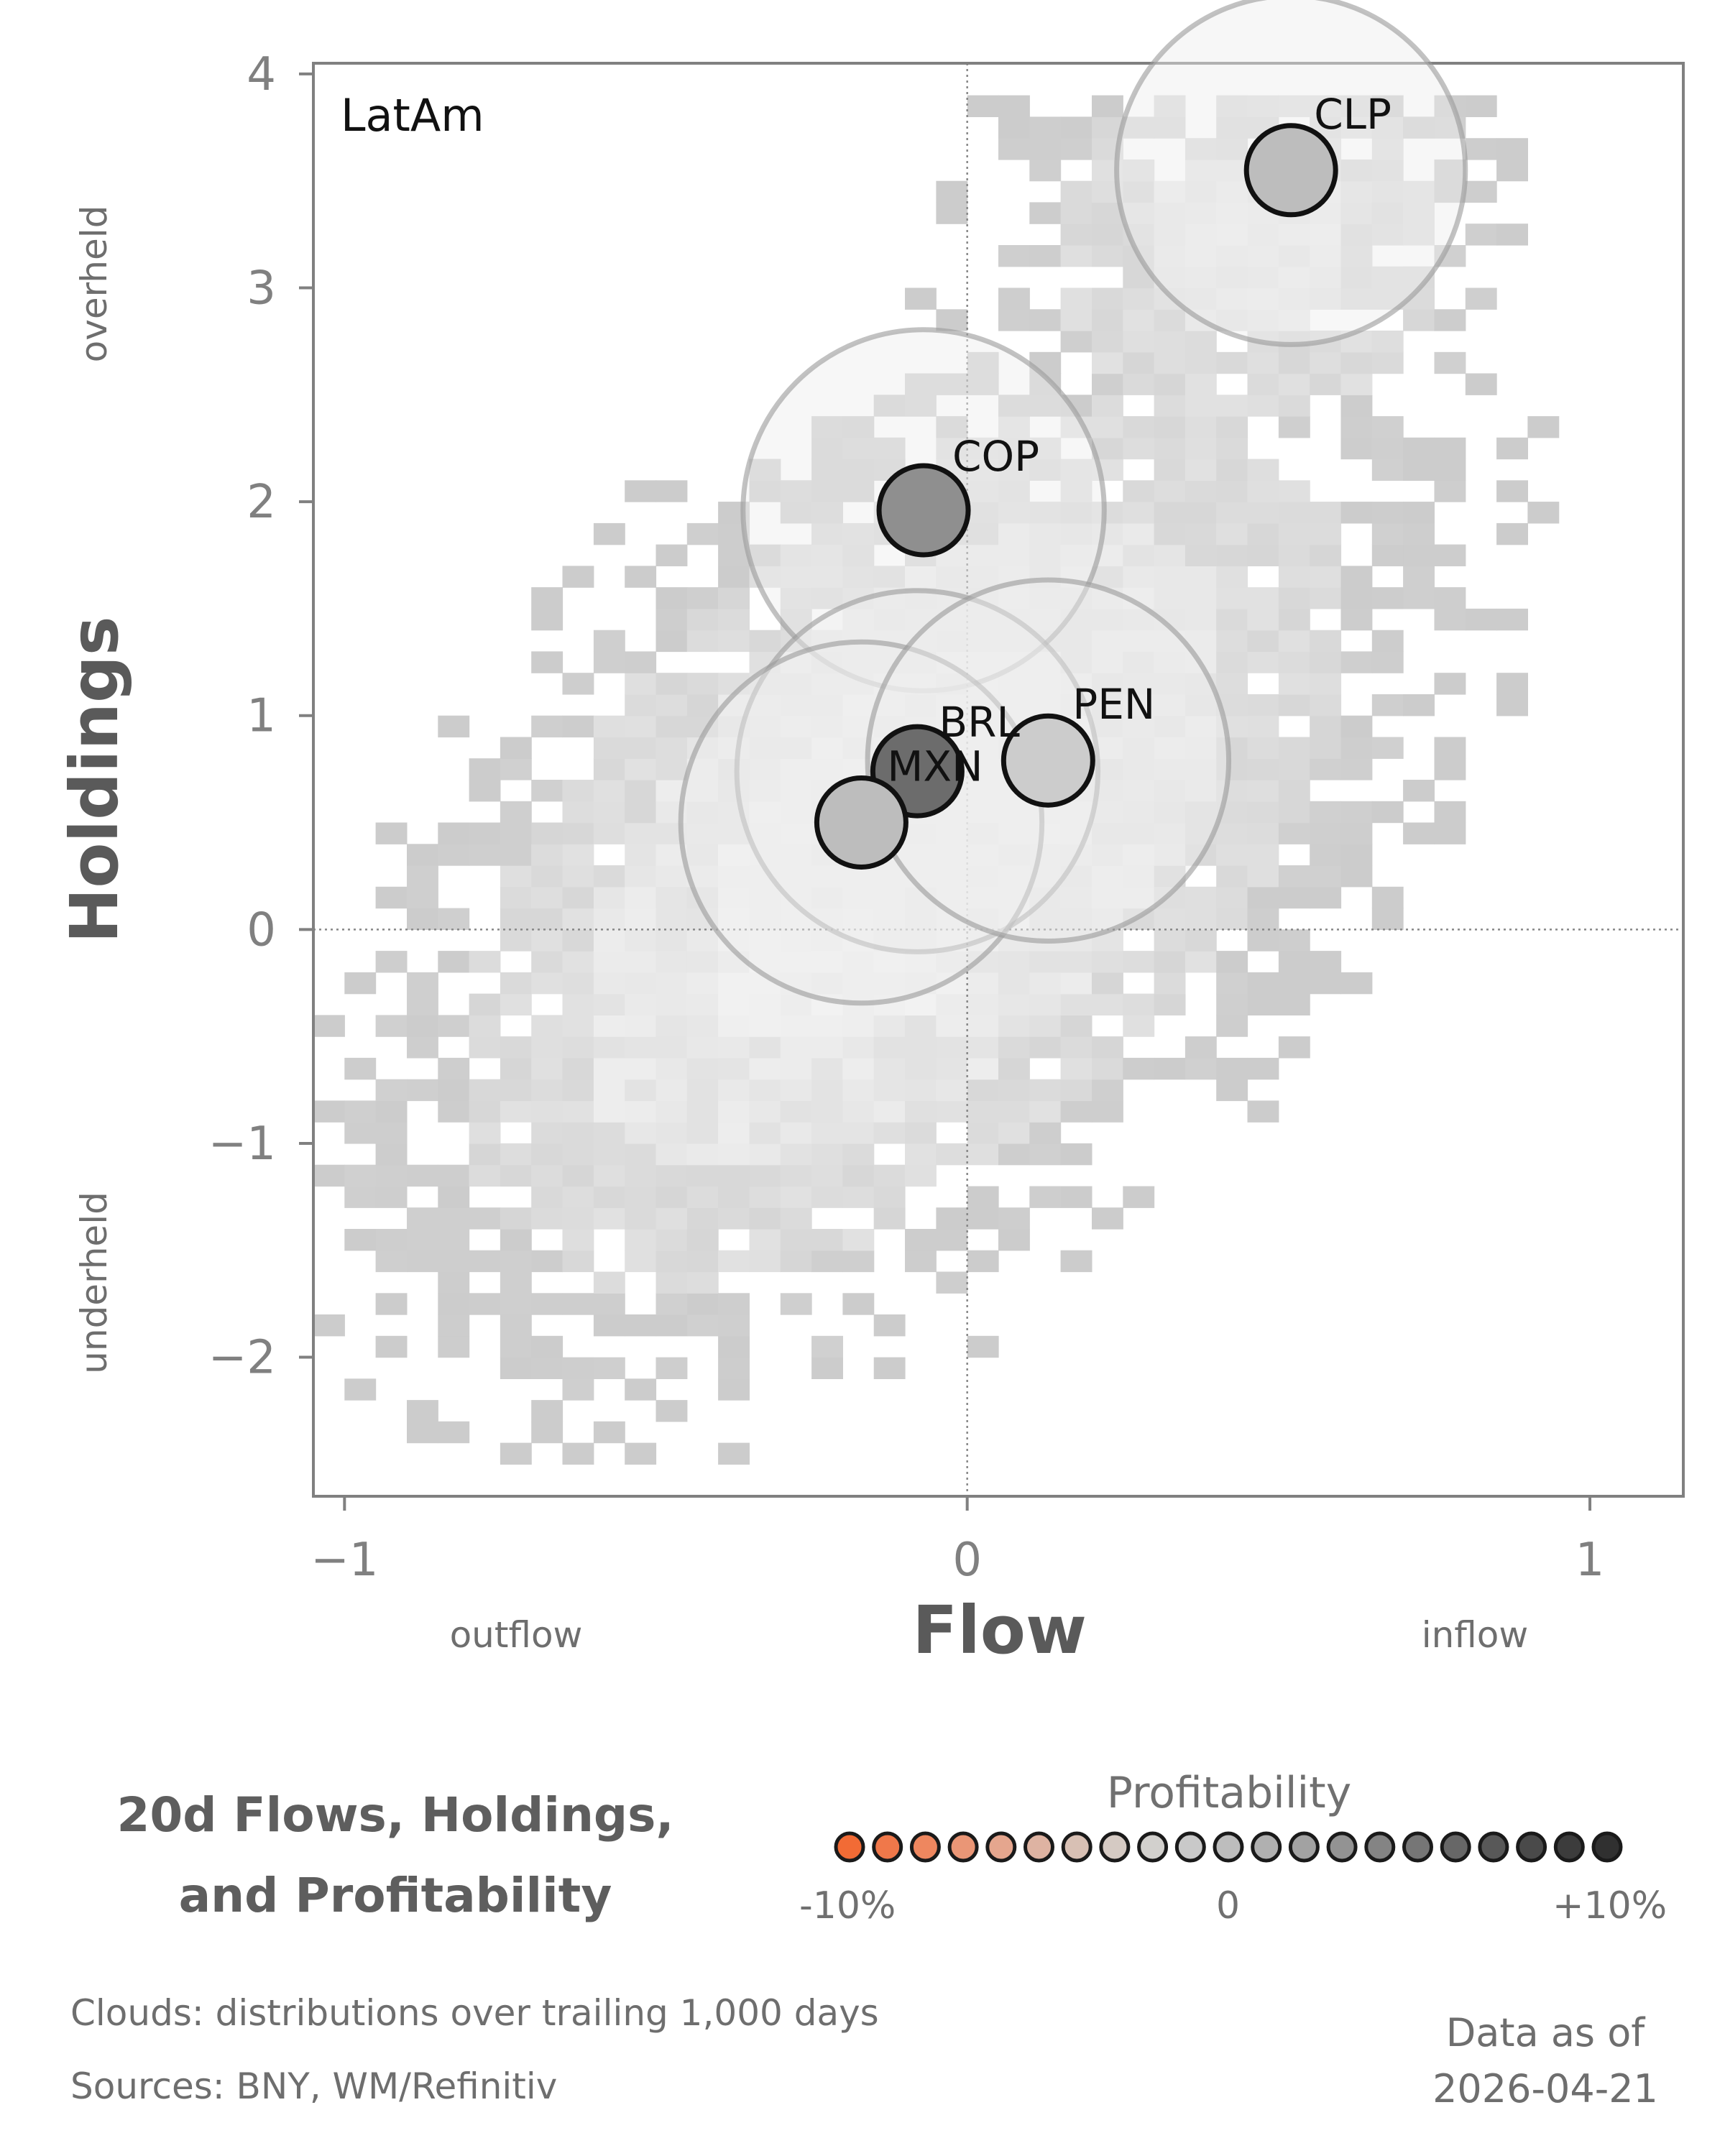 This screenshot has height=2156, width=1725. What do you see at coordinates (94, 1283) in the screenshot?
I see `y-side-label-bottom: underheld` at bounding box center [94, 1283].